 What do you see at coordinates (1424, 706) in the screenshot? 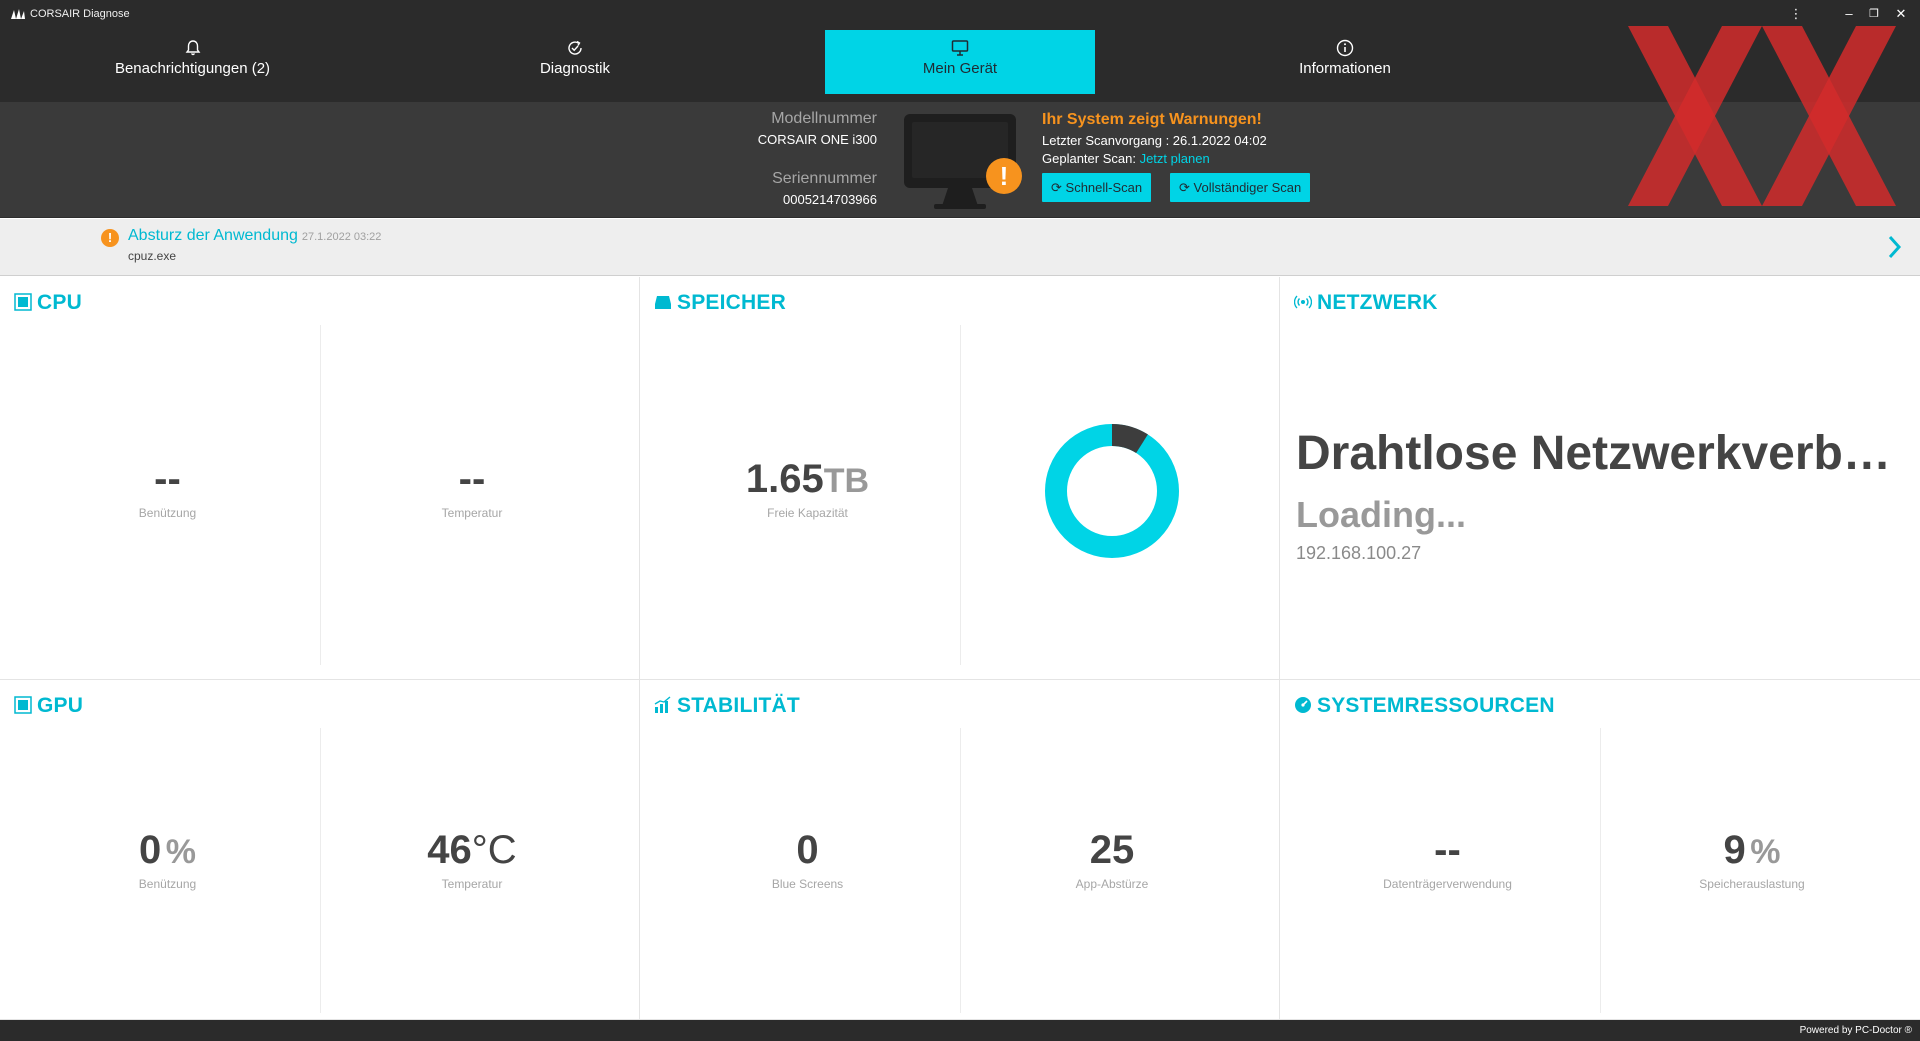
I see `system-resources-title: SYSTEMRESSOURCEN` at bounding box center [1424, 706].